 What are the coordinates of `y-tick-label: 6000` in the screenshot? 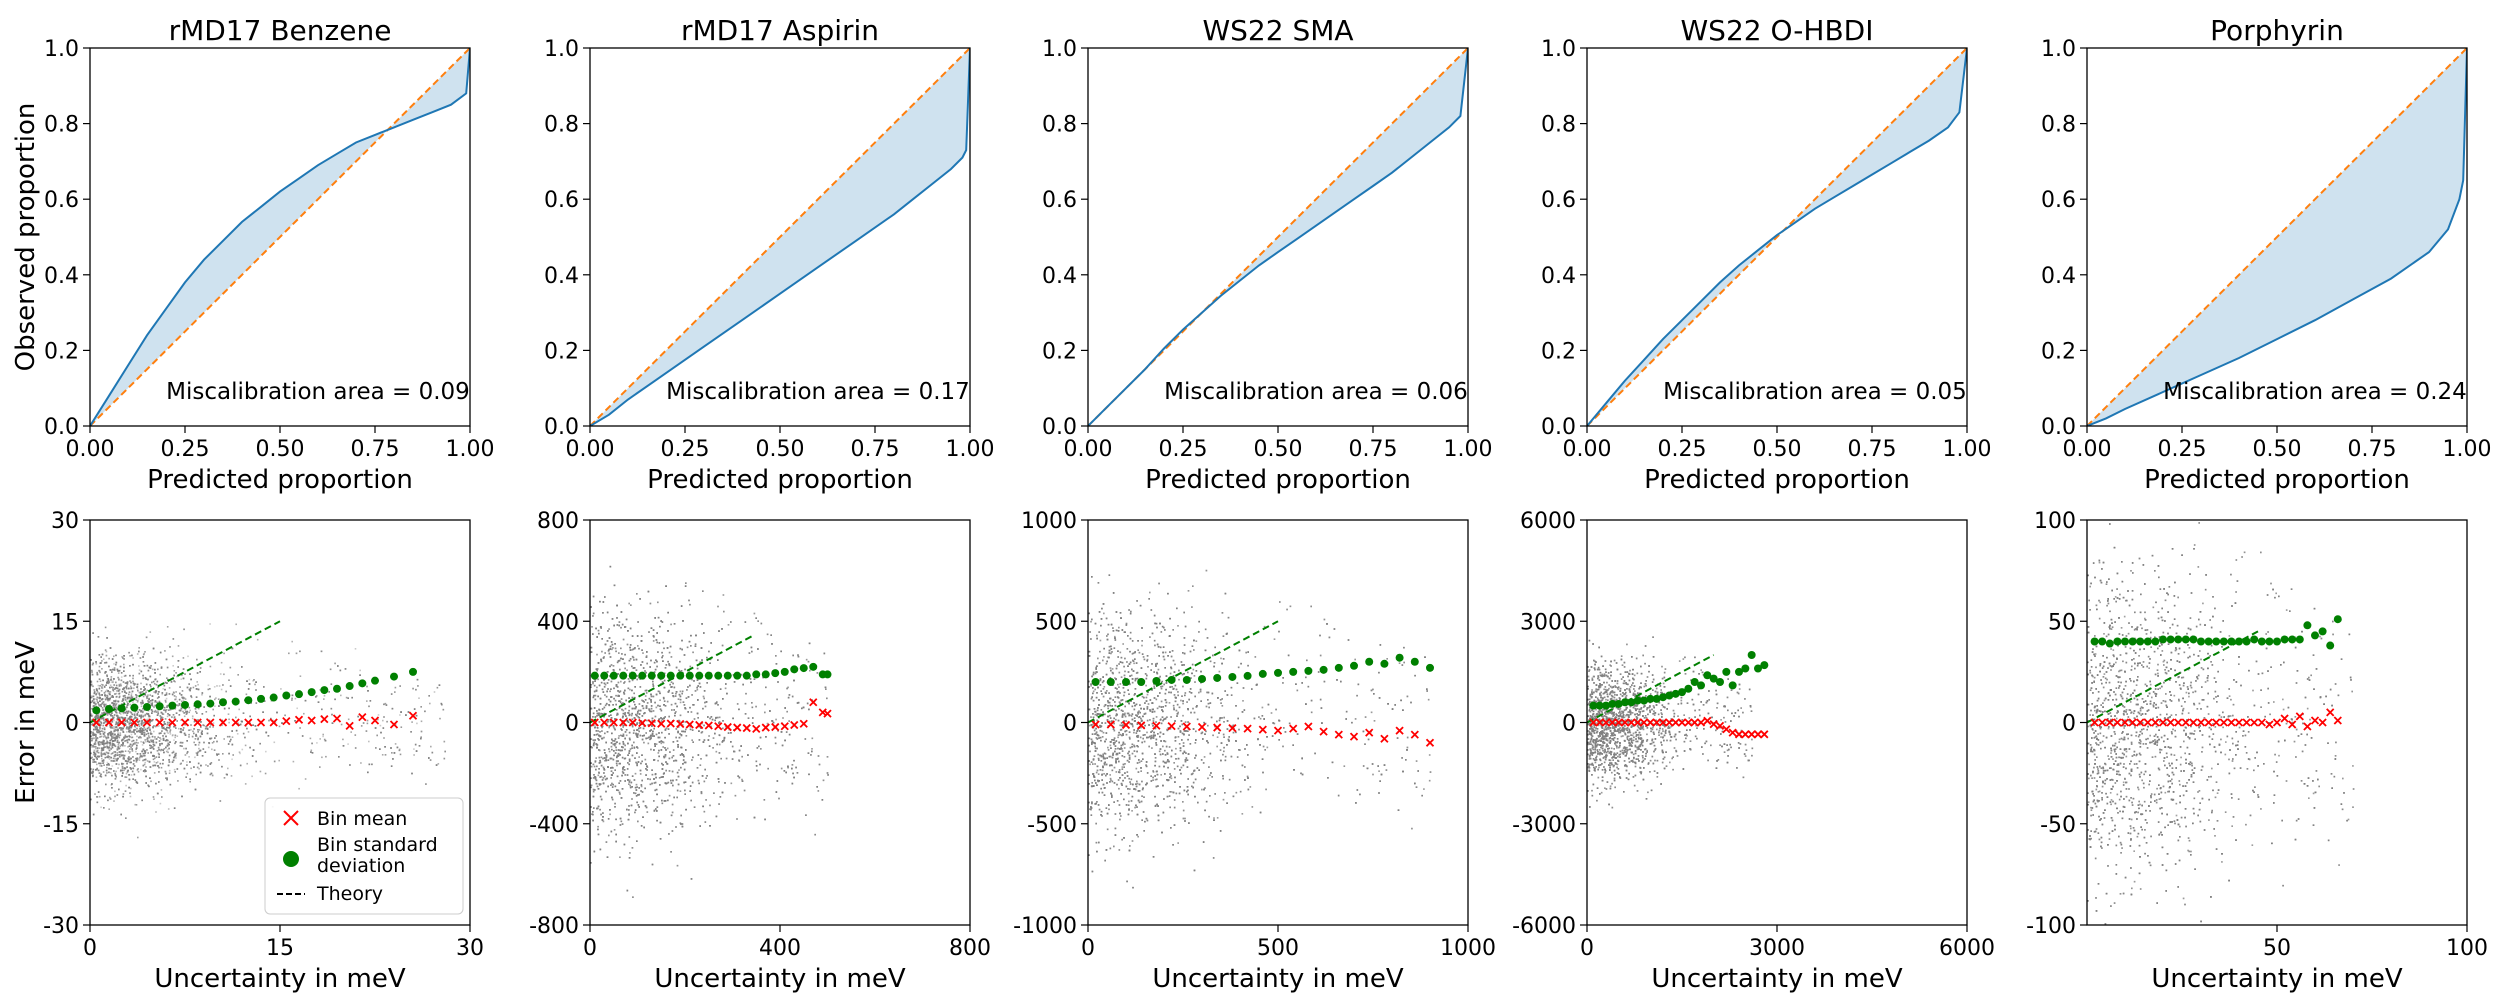 It's located at (1548, 521).